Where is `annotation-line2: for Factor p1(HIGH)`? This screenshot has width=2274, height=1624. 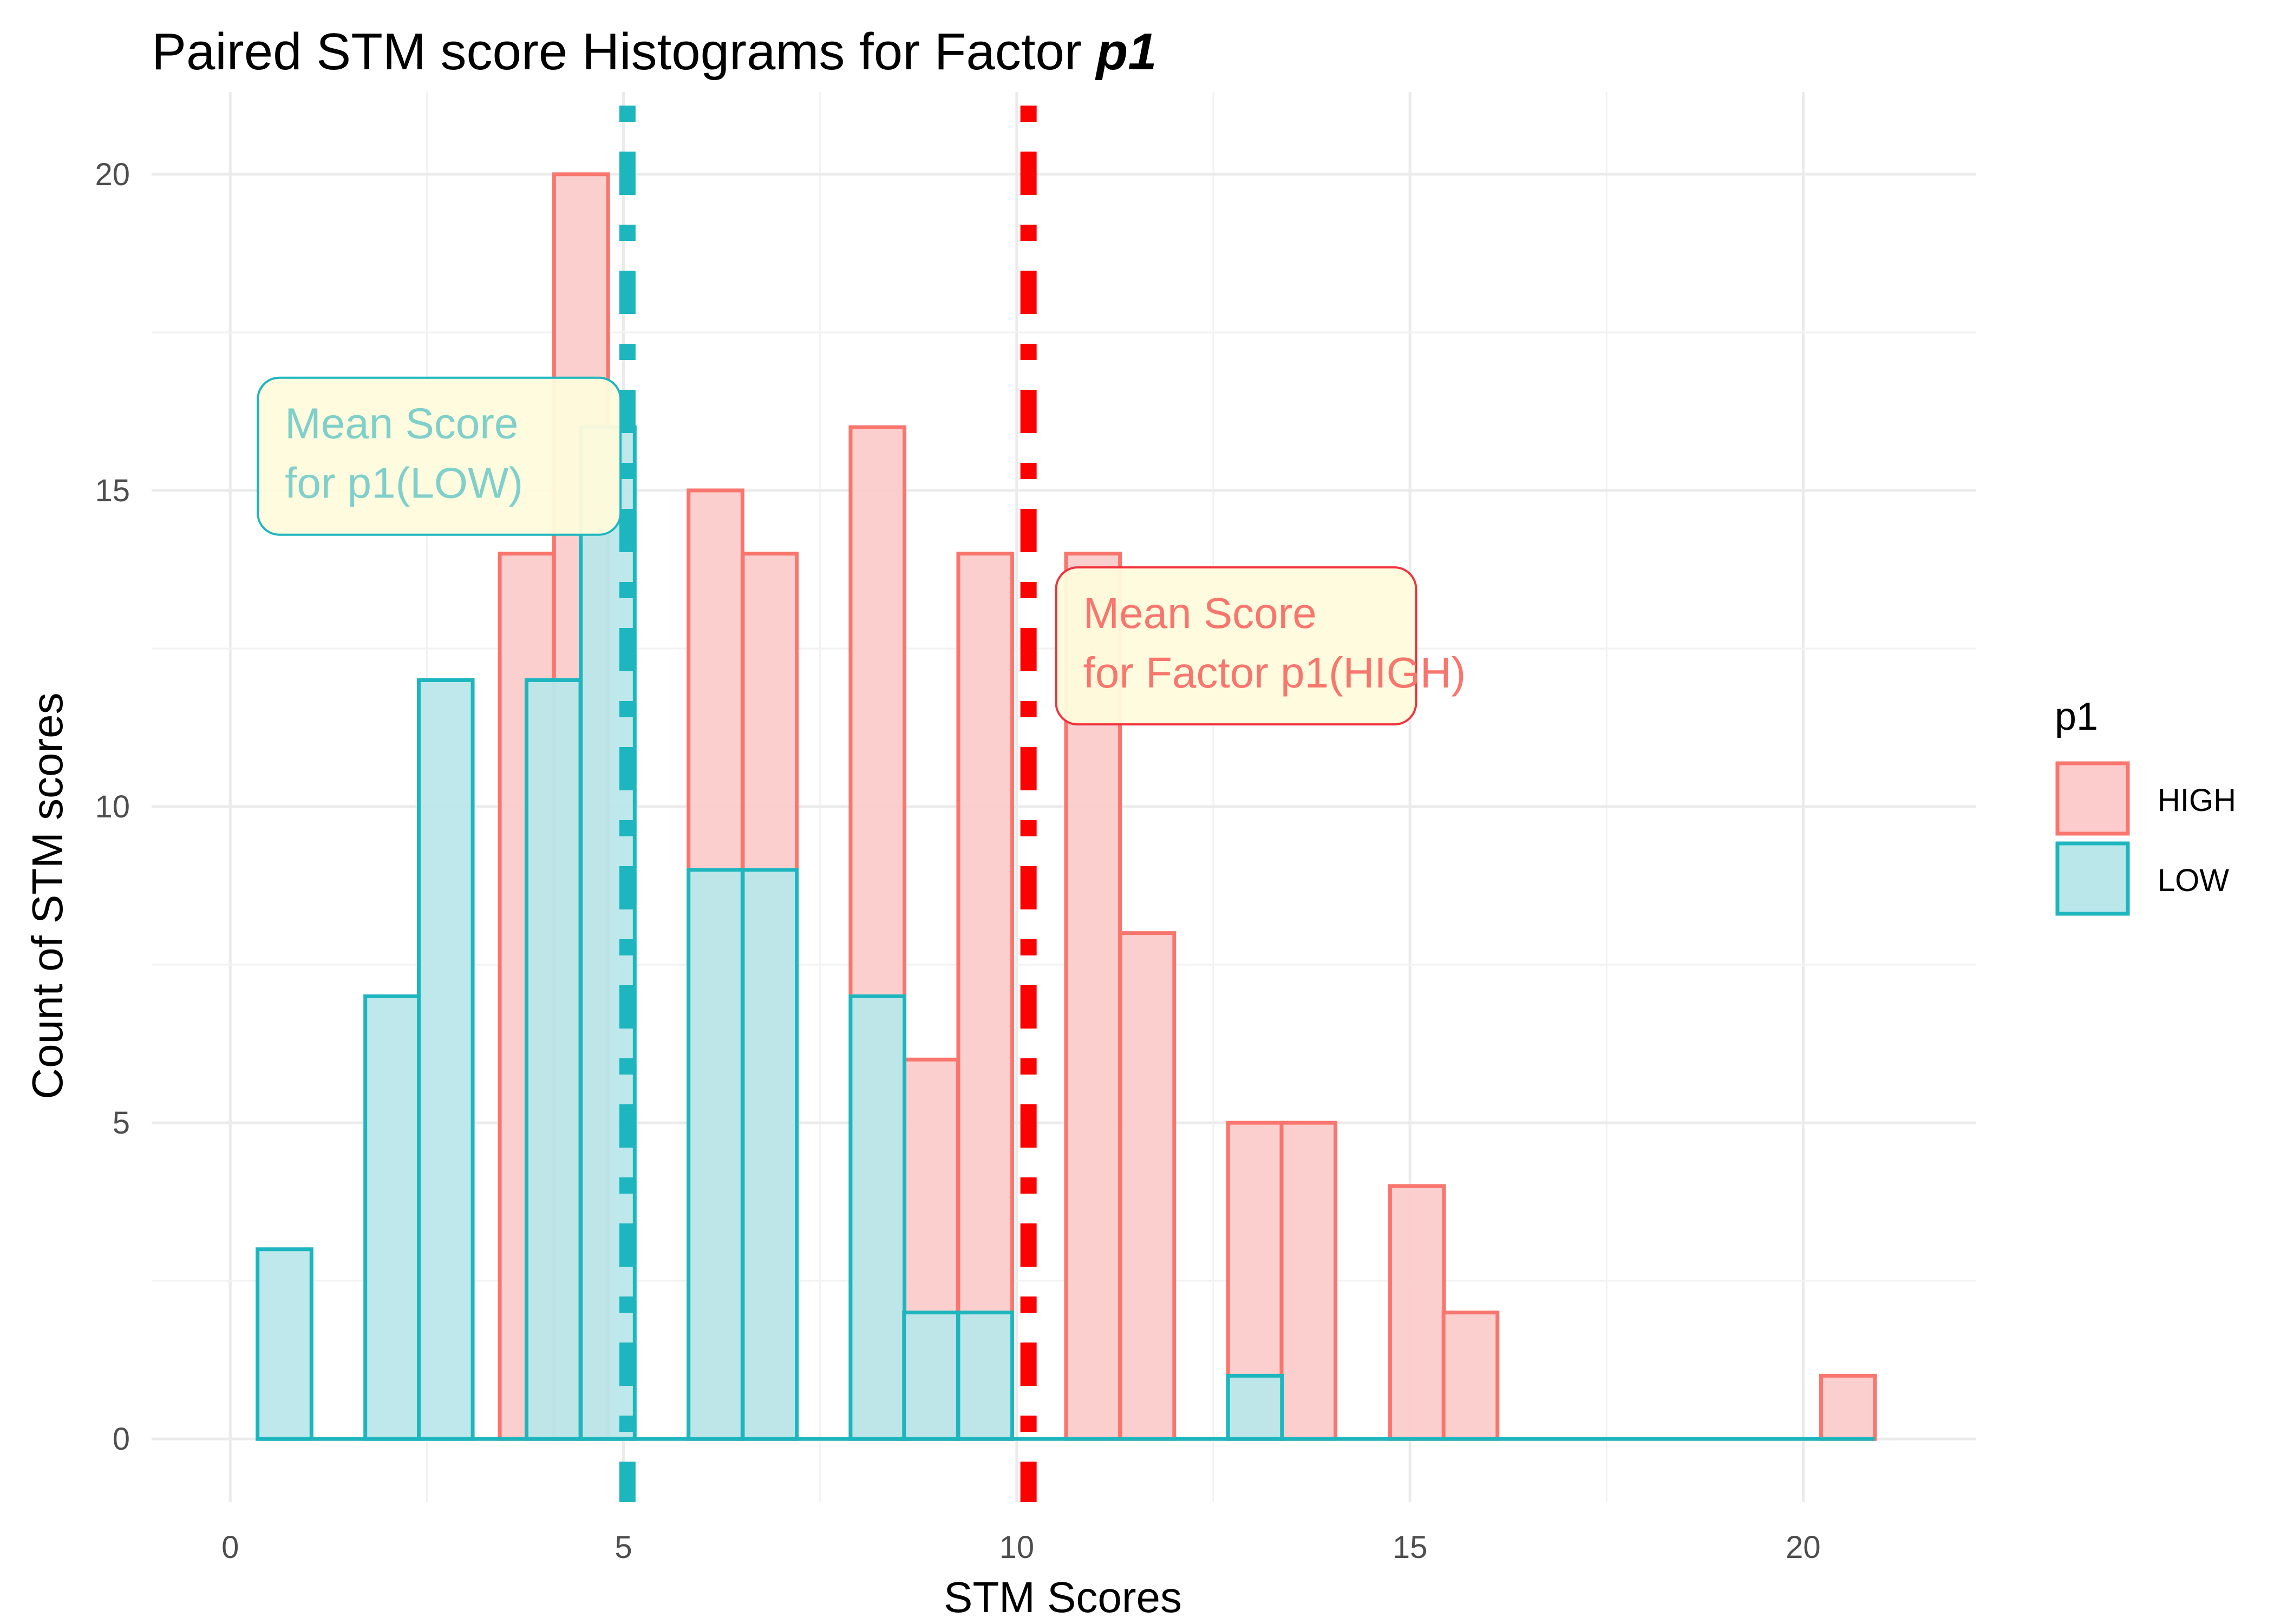
annotation-line2: for Factor p1(HIGH) is located at coordinates (1274, 673).